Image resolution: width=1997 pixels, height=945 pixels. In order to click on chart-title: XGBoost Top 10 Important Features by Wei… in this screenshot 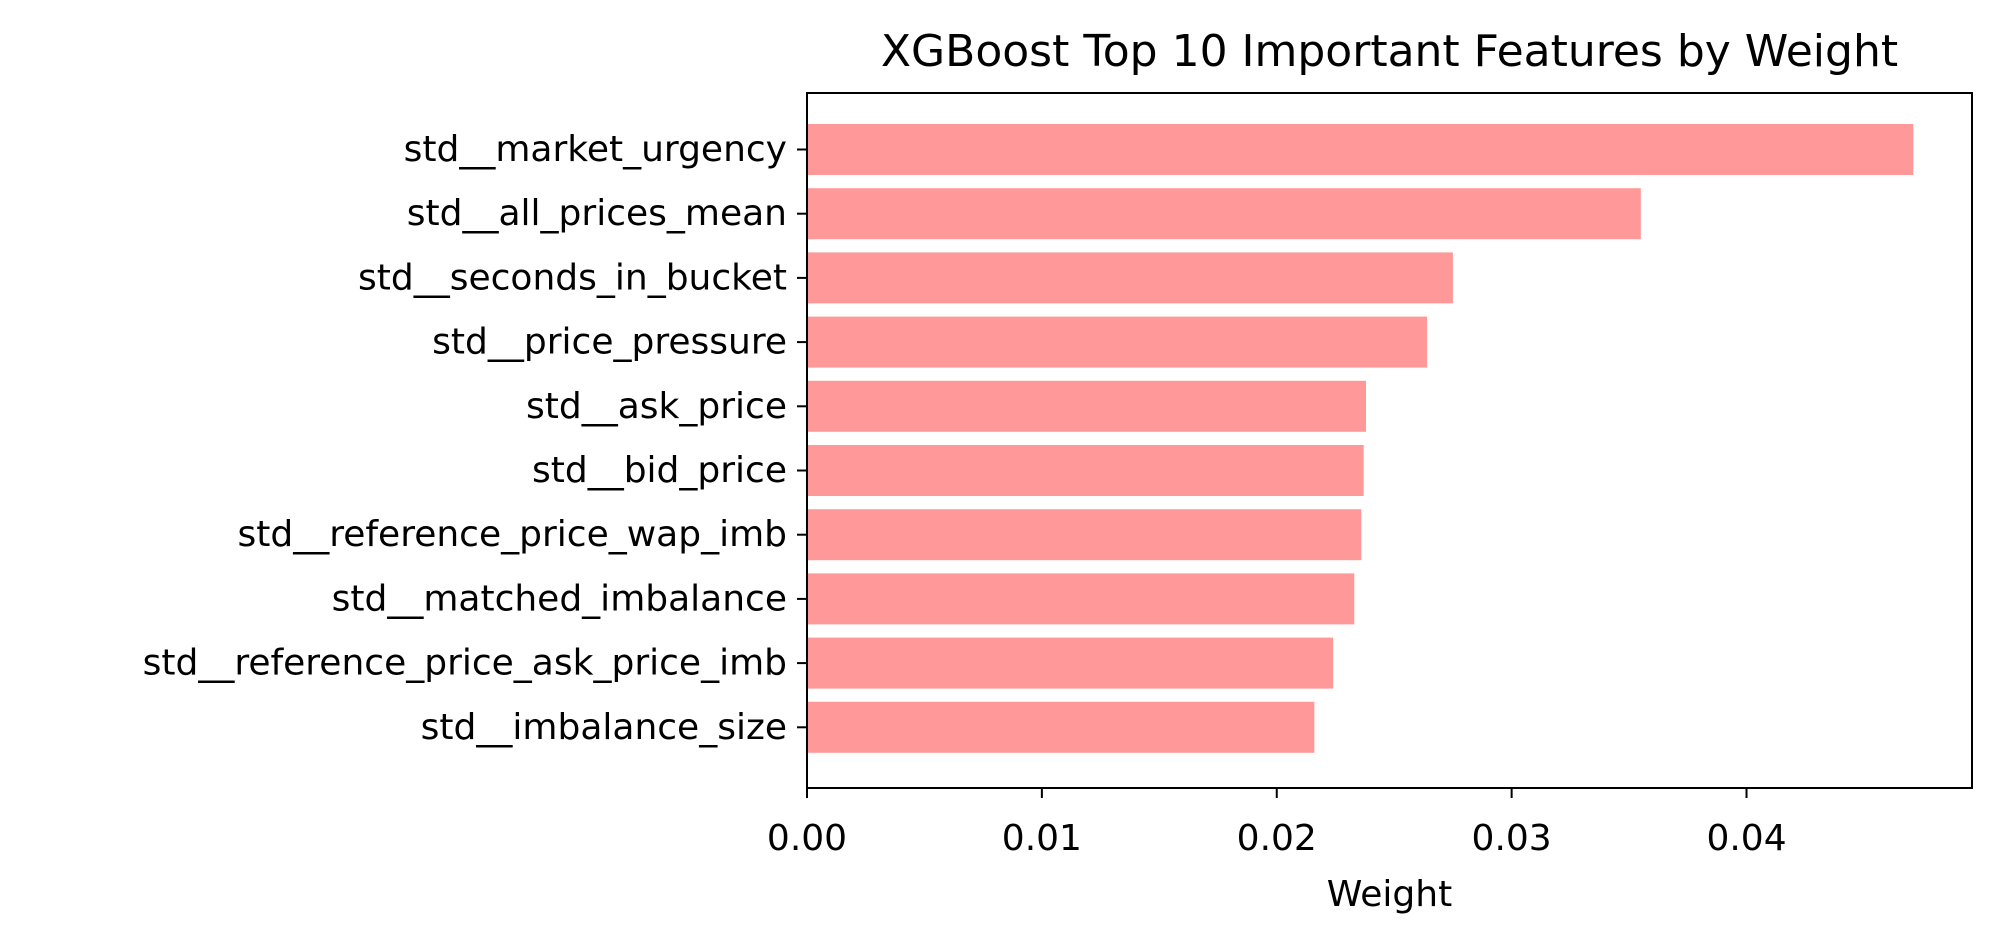, I will do `click(1389, 51)`.